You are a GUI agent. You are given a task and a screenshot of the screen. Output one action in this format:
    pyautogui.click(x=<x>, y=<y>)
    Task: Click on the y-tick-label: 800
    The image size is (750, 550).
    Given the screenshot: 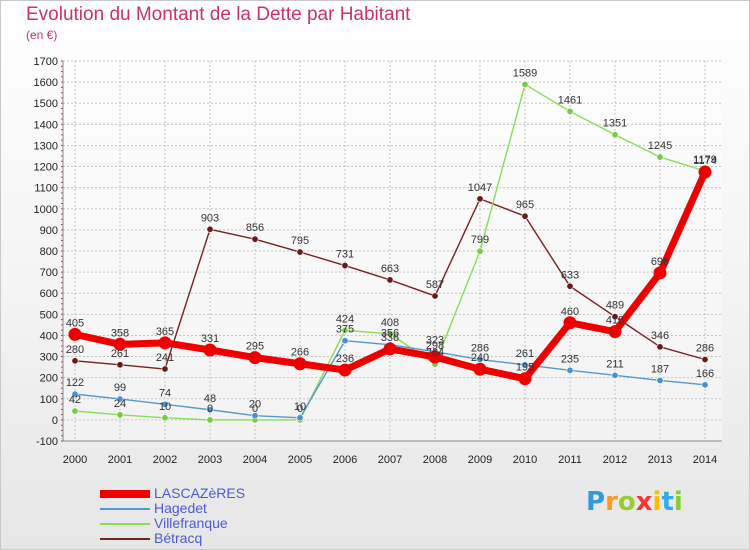 What is the action you would take?
    pyautogui.click(x=49, y=252)
    